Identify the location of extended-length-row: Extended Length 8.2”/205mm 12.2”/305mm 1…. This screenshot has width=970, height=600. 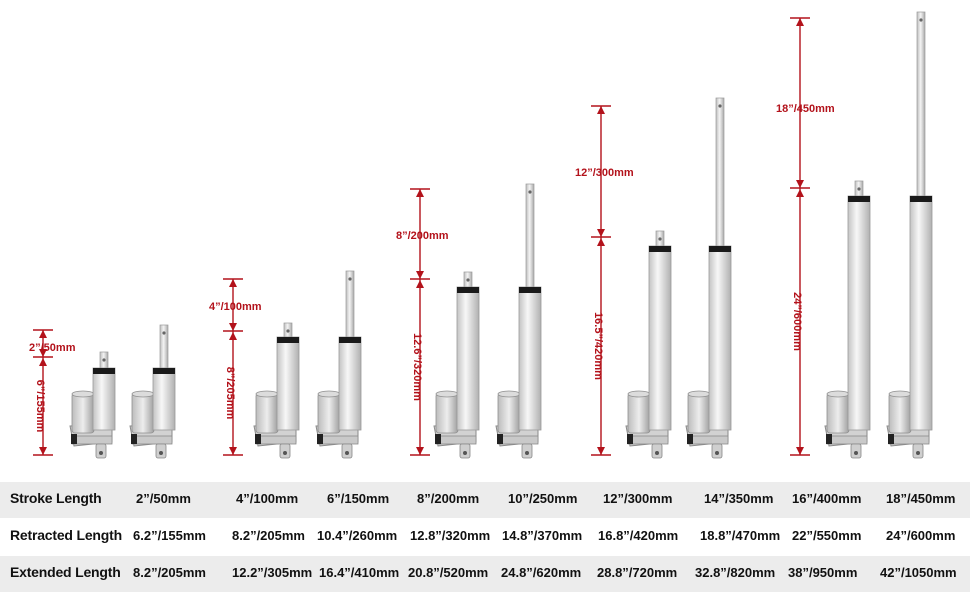
(485, 574).